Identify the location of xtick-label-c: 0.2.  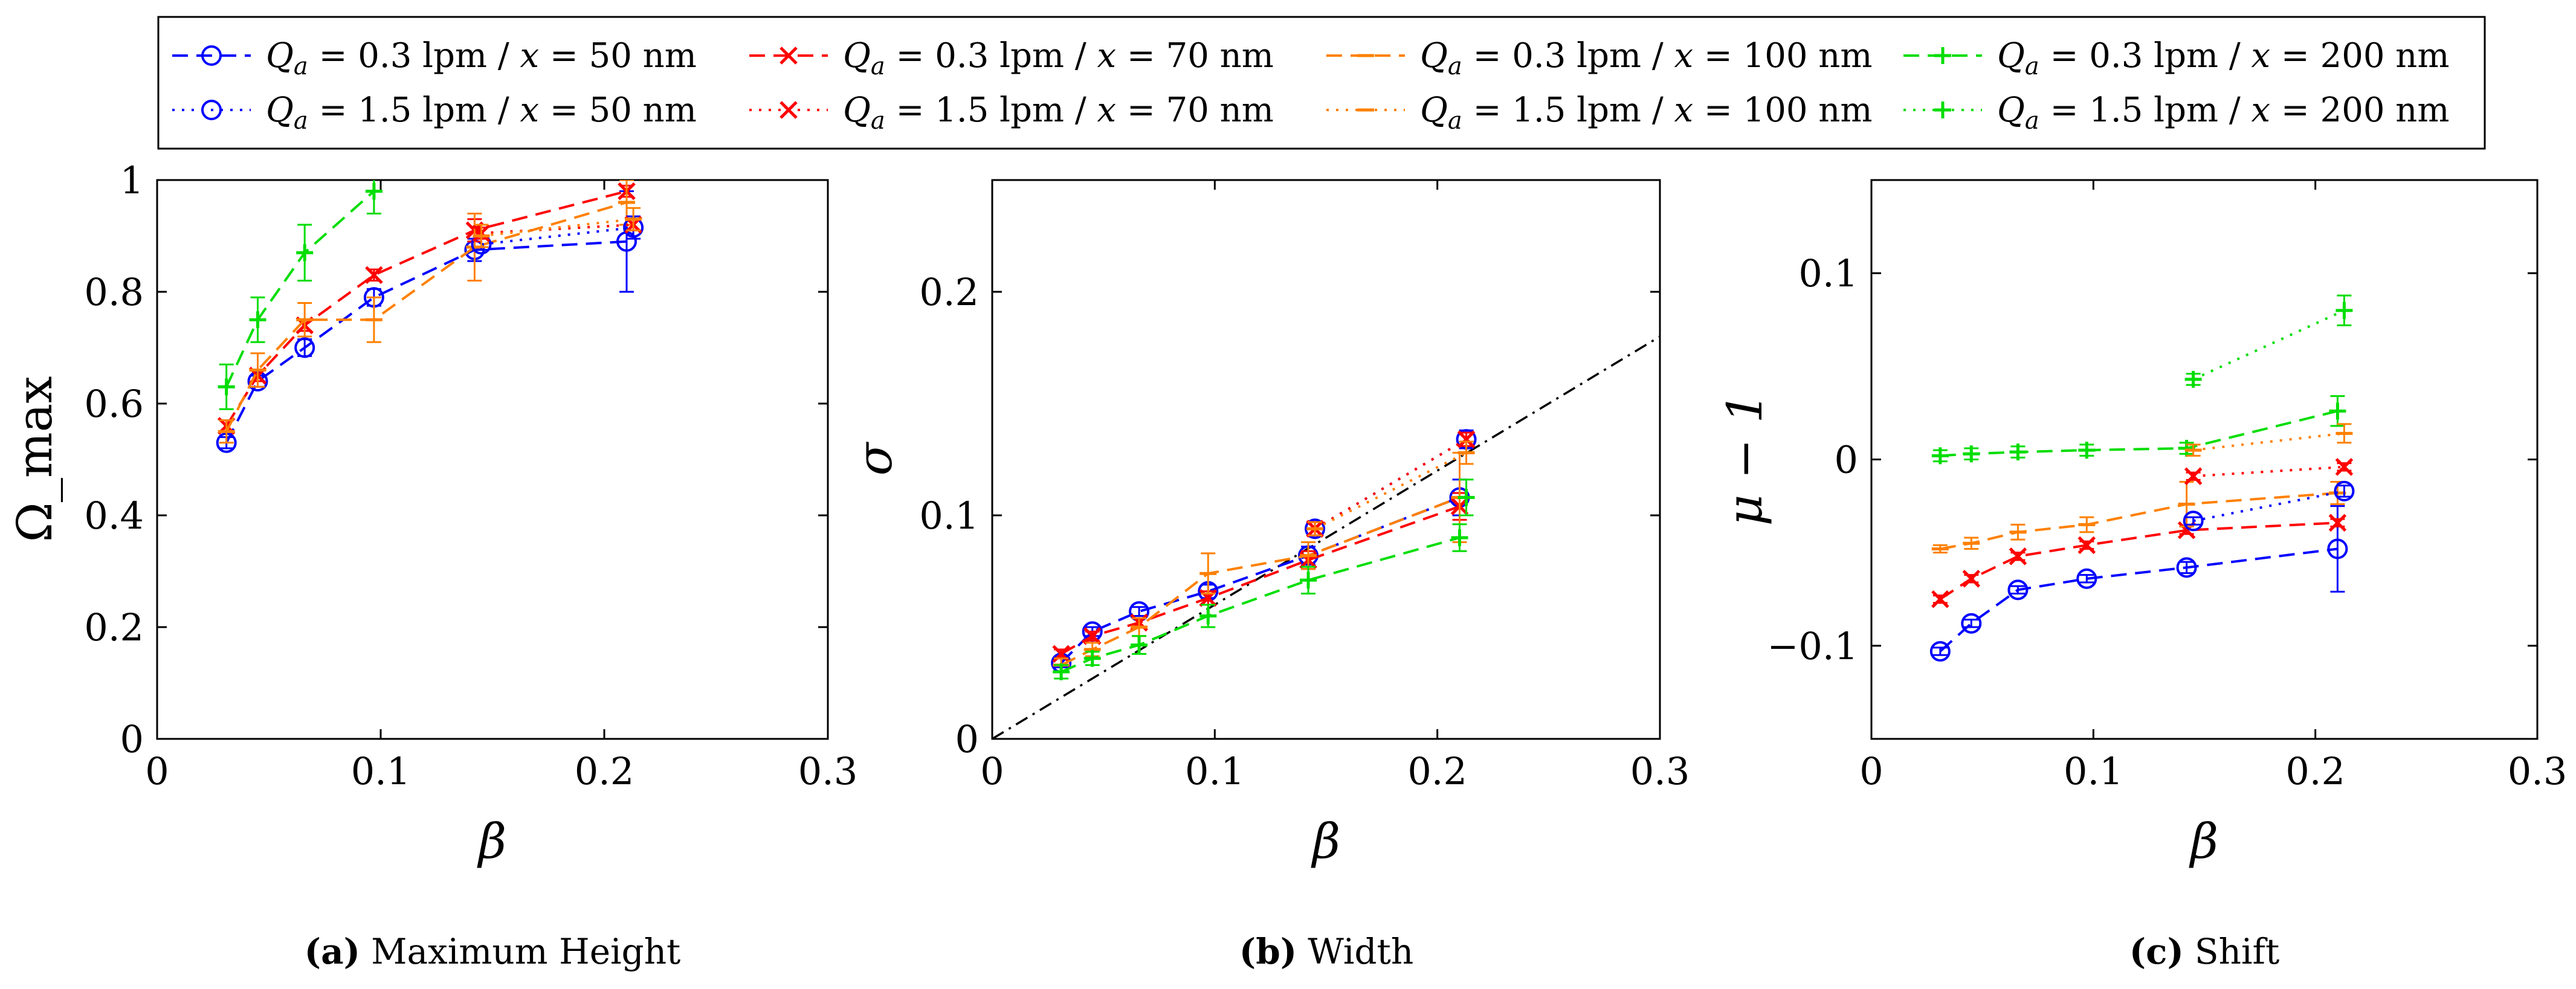
(2315, 771).